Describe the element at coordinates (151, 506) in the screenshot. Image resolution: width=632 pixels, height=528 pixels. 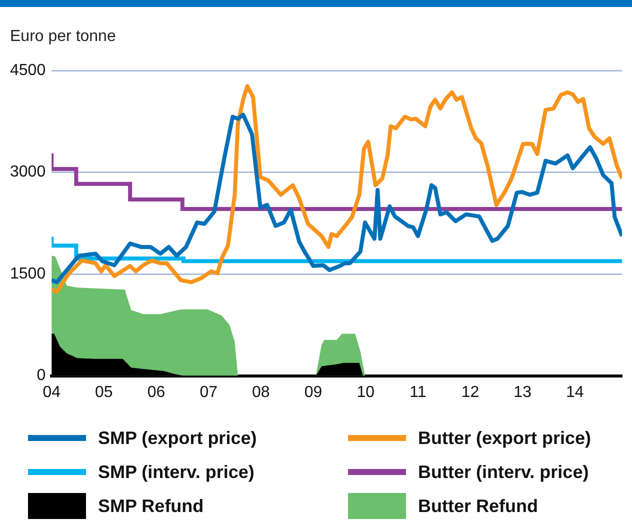
I see `legend-label: SMP Refund` at that location.